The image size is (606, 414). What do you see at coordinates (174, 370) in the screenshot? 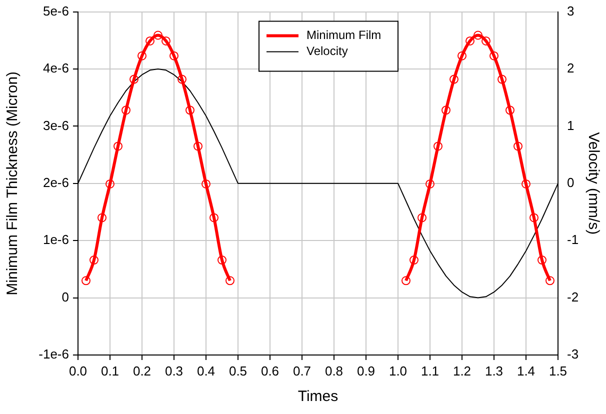
I see `x-tick-label: 0.3` at bounding box center [174, 370].